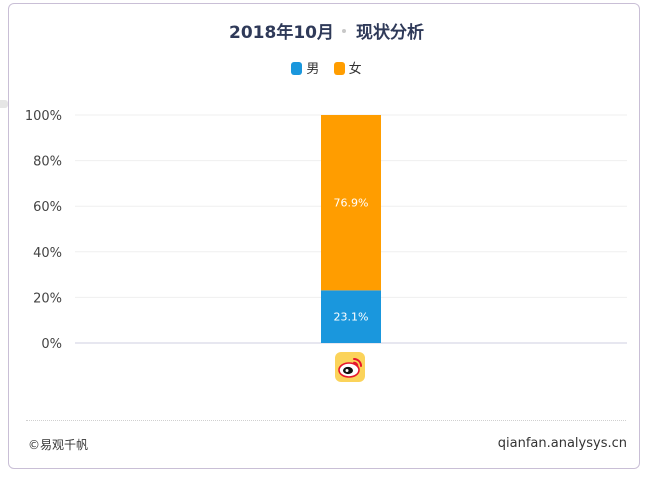  What do you see at coordinates (58, 445) in the screenshot?
I see `footer-copyright: ©易观千帆` at bounding box center [58, 445].